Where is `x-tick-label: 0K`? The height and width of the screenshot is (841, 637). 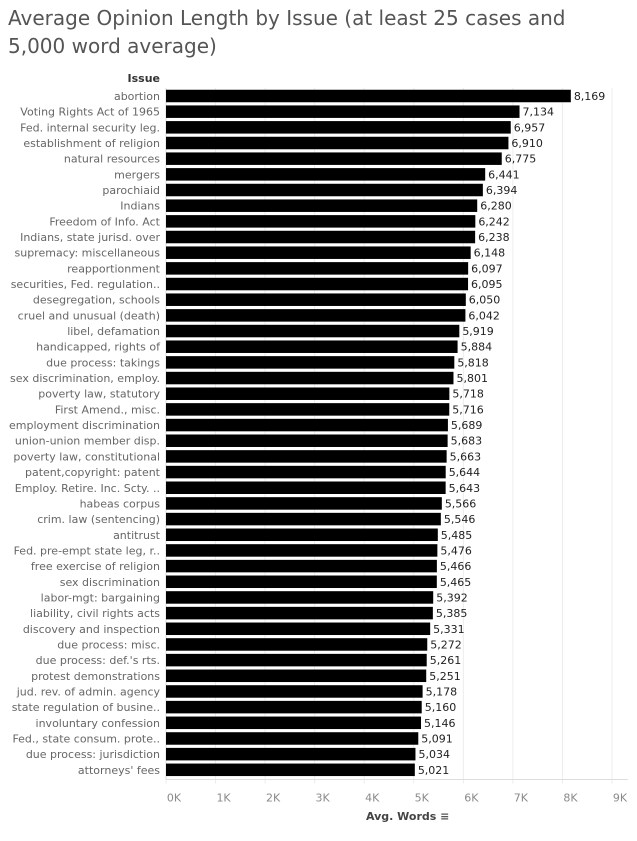
x-tick-label: 0K is located at coordinates (174, 797).